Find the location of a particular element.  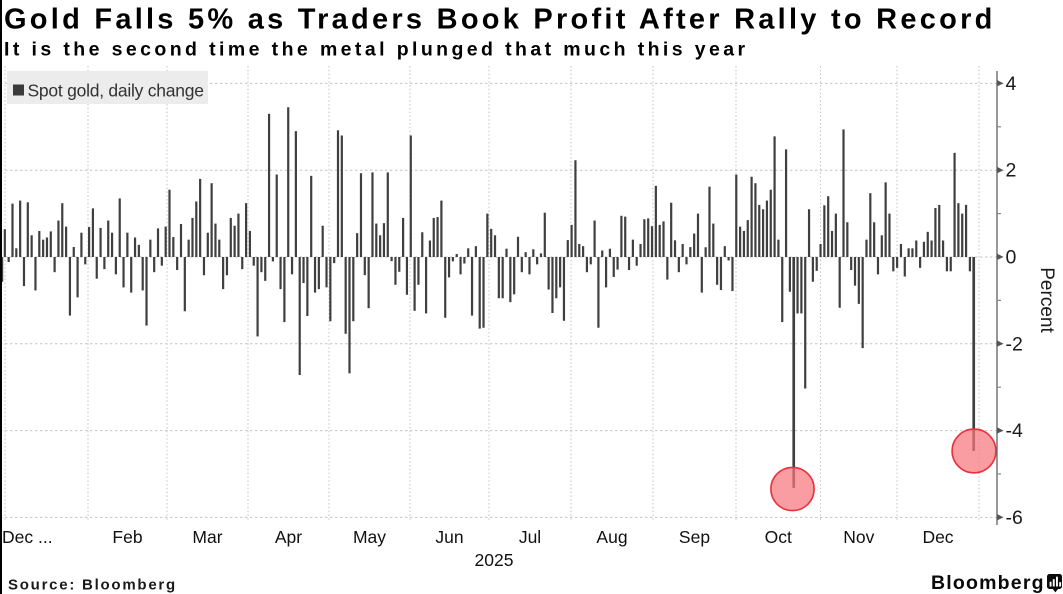

svg-text: 0 is located at coordinates (1011, 258).